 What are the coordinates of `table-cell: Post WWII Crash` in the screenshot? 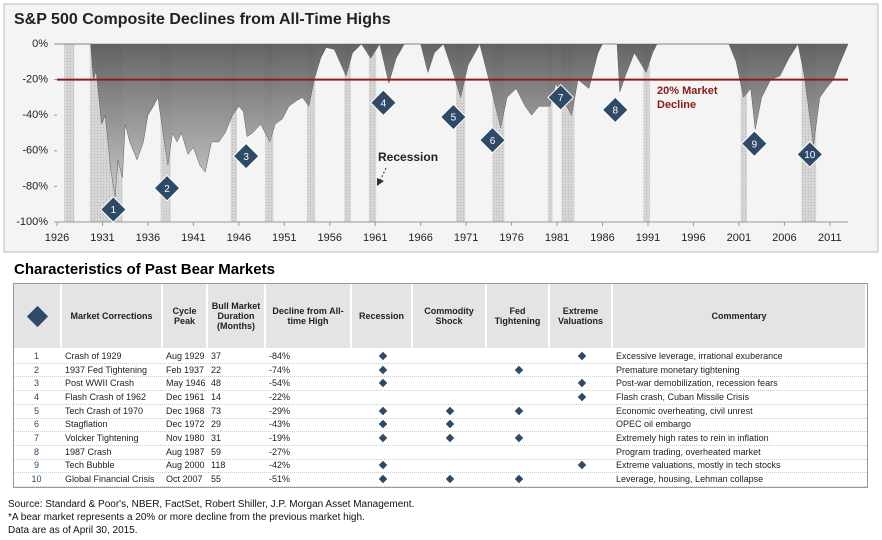 It's located at (100, 383).